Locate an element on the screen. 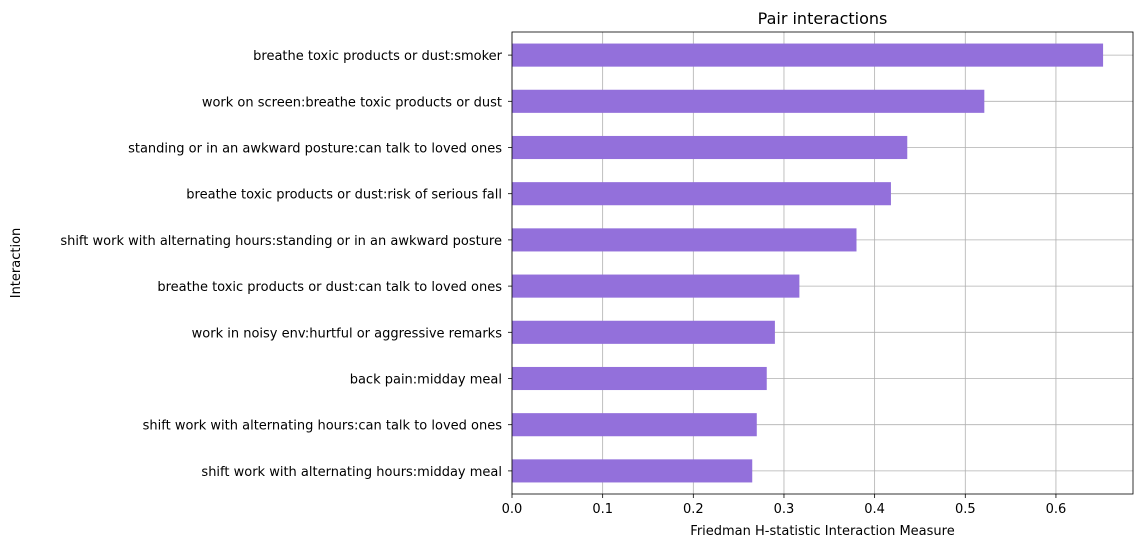 The height and width of the screenshot is (547, 1141). x-axis-title: Friedman H-statistic Interaction Measure is located at coordinates (822, 531).